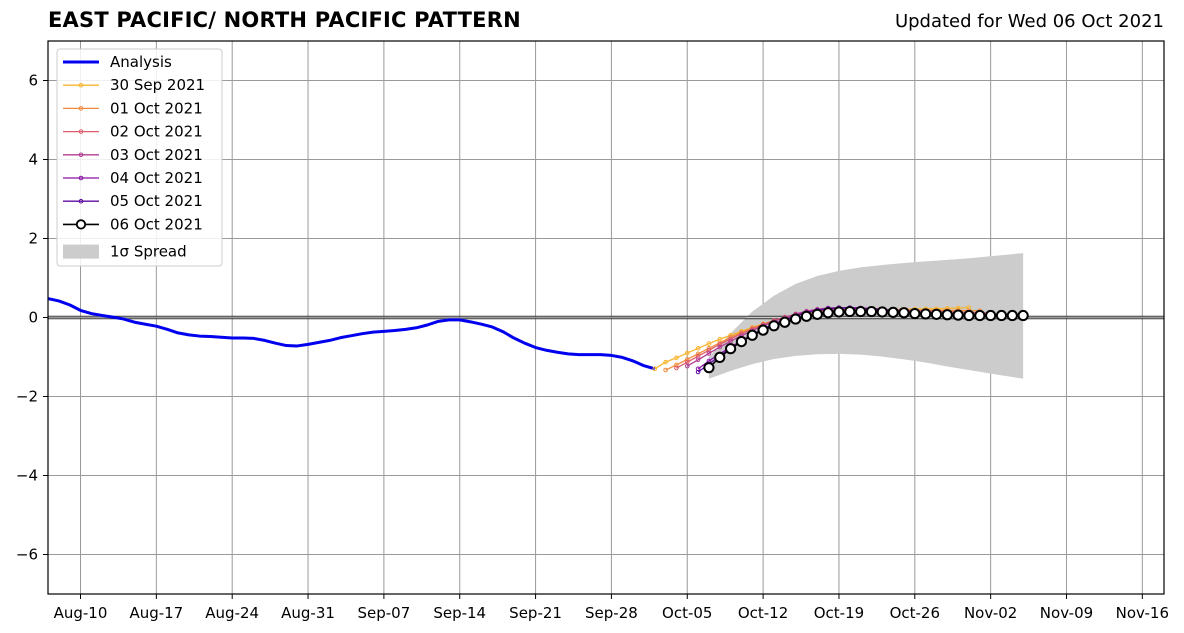 This screenshot has height=633, width=1184. Describe the element at coordinates (156, 108) in the screenshot. I see `legend-label: 01 Oct 2021` at that location.